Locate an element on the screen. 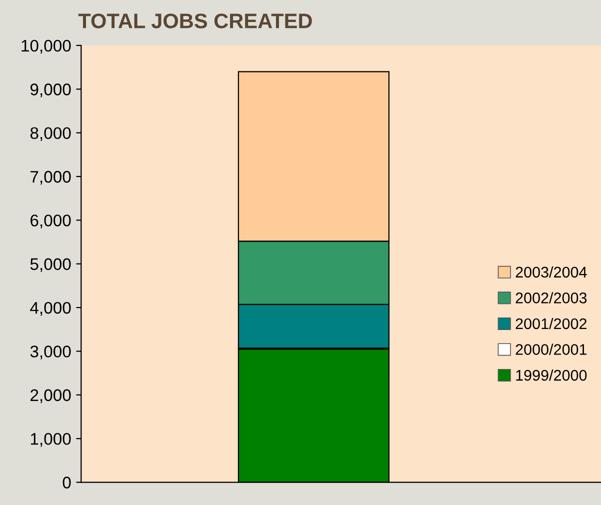  legend-label: 1999/2000 is located at coordinates (551, 375).